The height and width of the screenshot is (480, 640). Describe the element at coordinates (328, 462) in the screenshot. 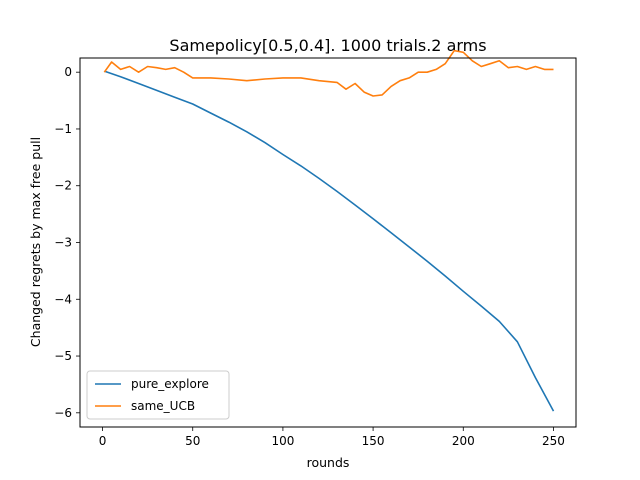

I see `x-axis-label: rounds` at that location.